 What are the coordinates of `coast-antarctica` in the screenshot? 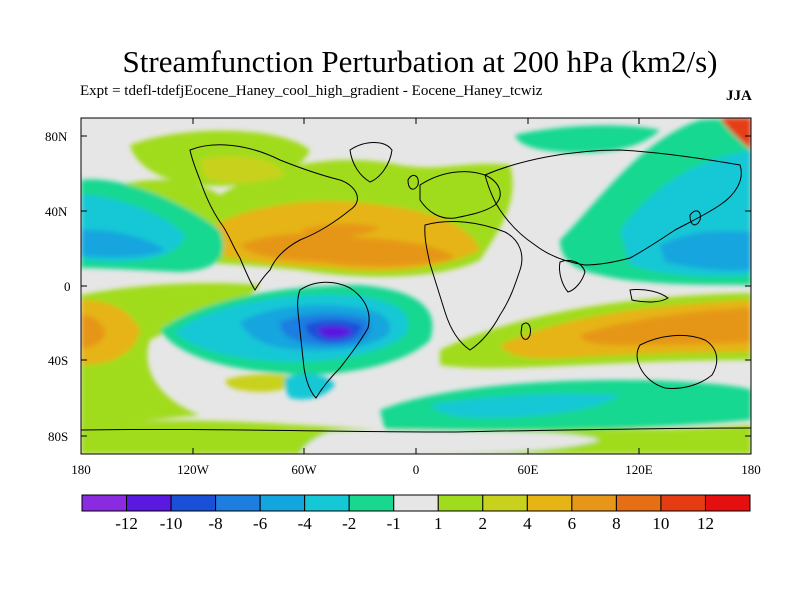 It's located at (416, 430).